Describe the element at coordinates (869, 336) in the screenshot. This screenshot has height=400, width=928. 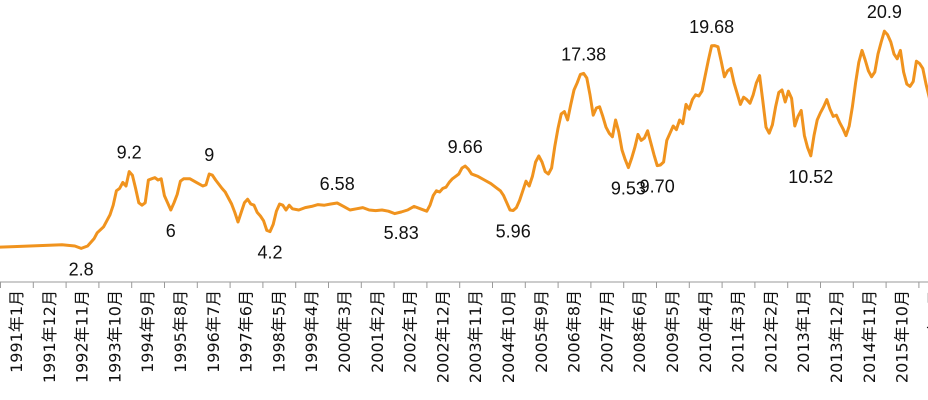
I see `x-tick-label: 2014年11月` at that location.